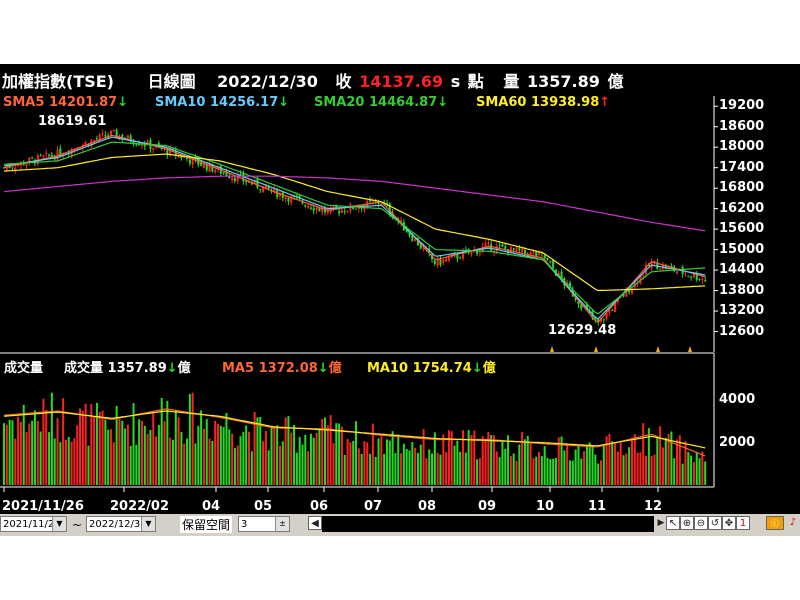 This screenshot has height=600, width=800. I want to click on price-tick-label: 17400, so click(742, 167).